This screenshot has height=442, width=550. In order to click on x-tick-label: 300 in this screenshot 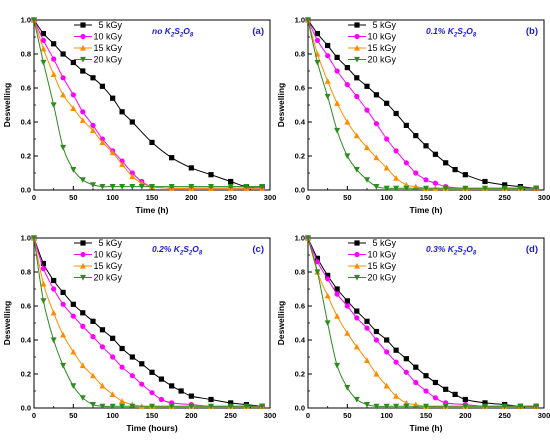, I will do `click(270, 197)`.